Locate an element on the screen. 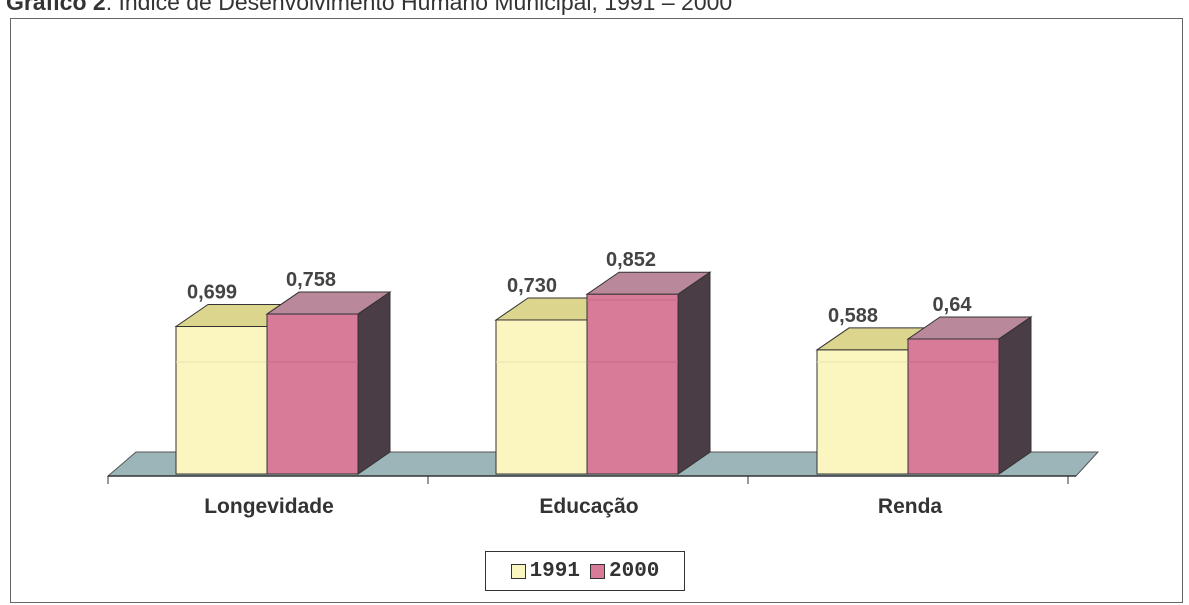 Image resolution: width=1189 pixels, height=605 pixels. legend-item-2000: 2000 is located at coordinates (624, 571).